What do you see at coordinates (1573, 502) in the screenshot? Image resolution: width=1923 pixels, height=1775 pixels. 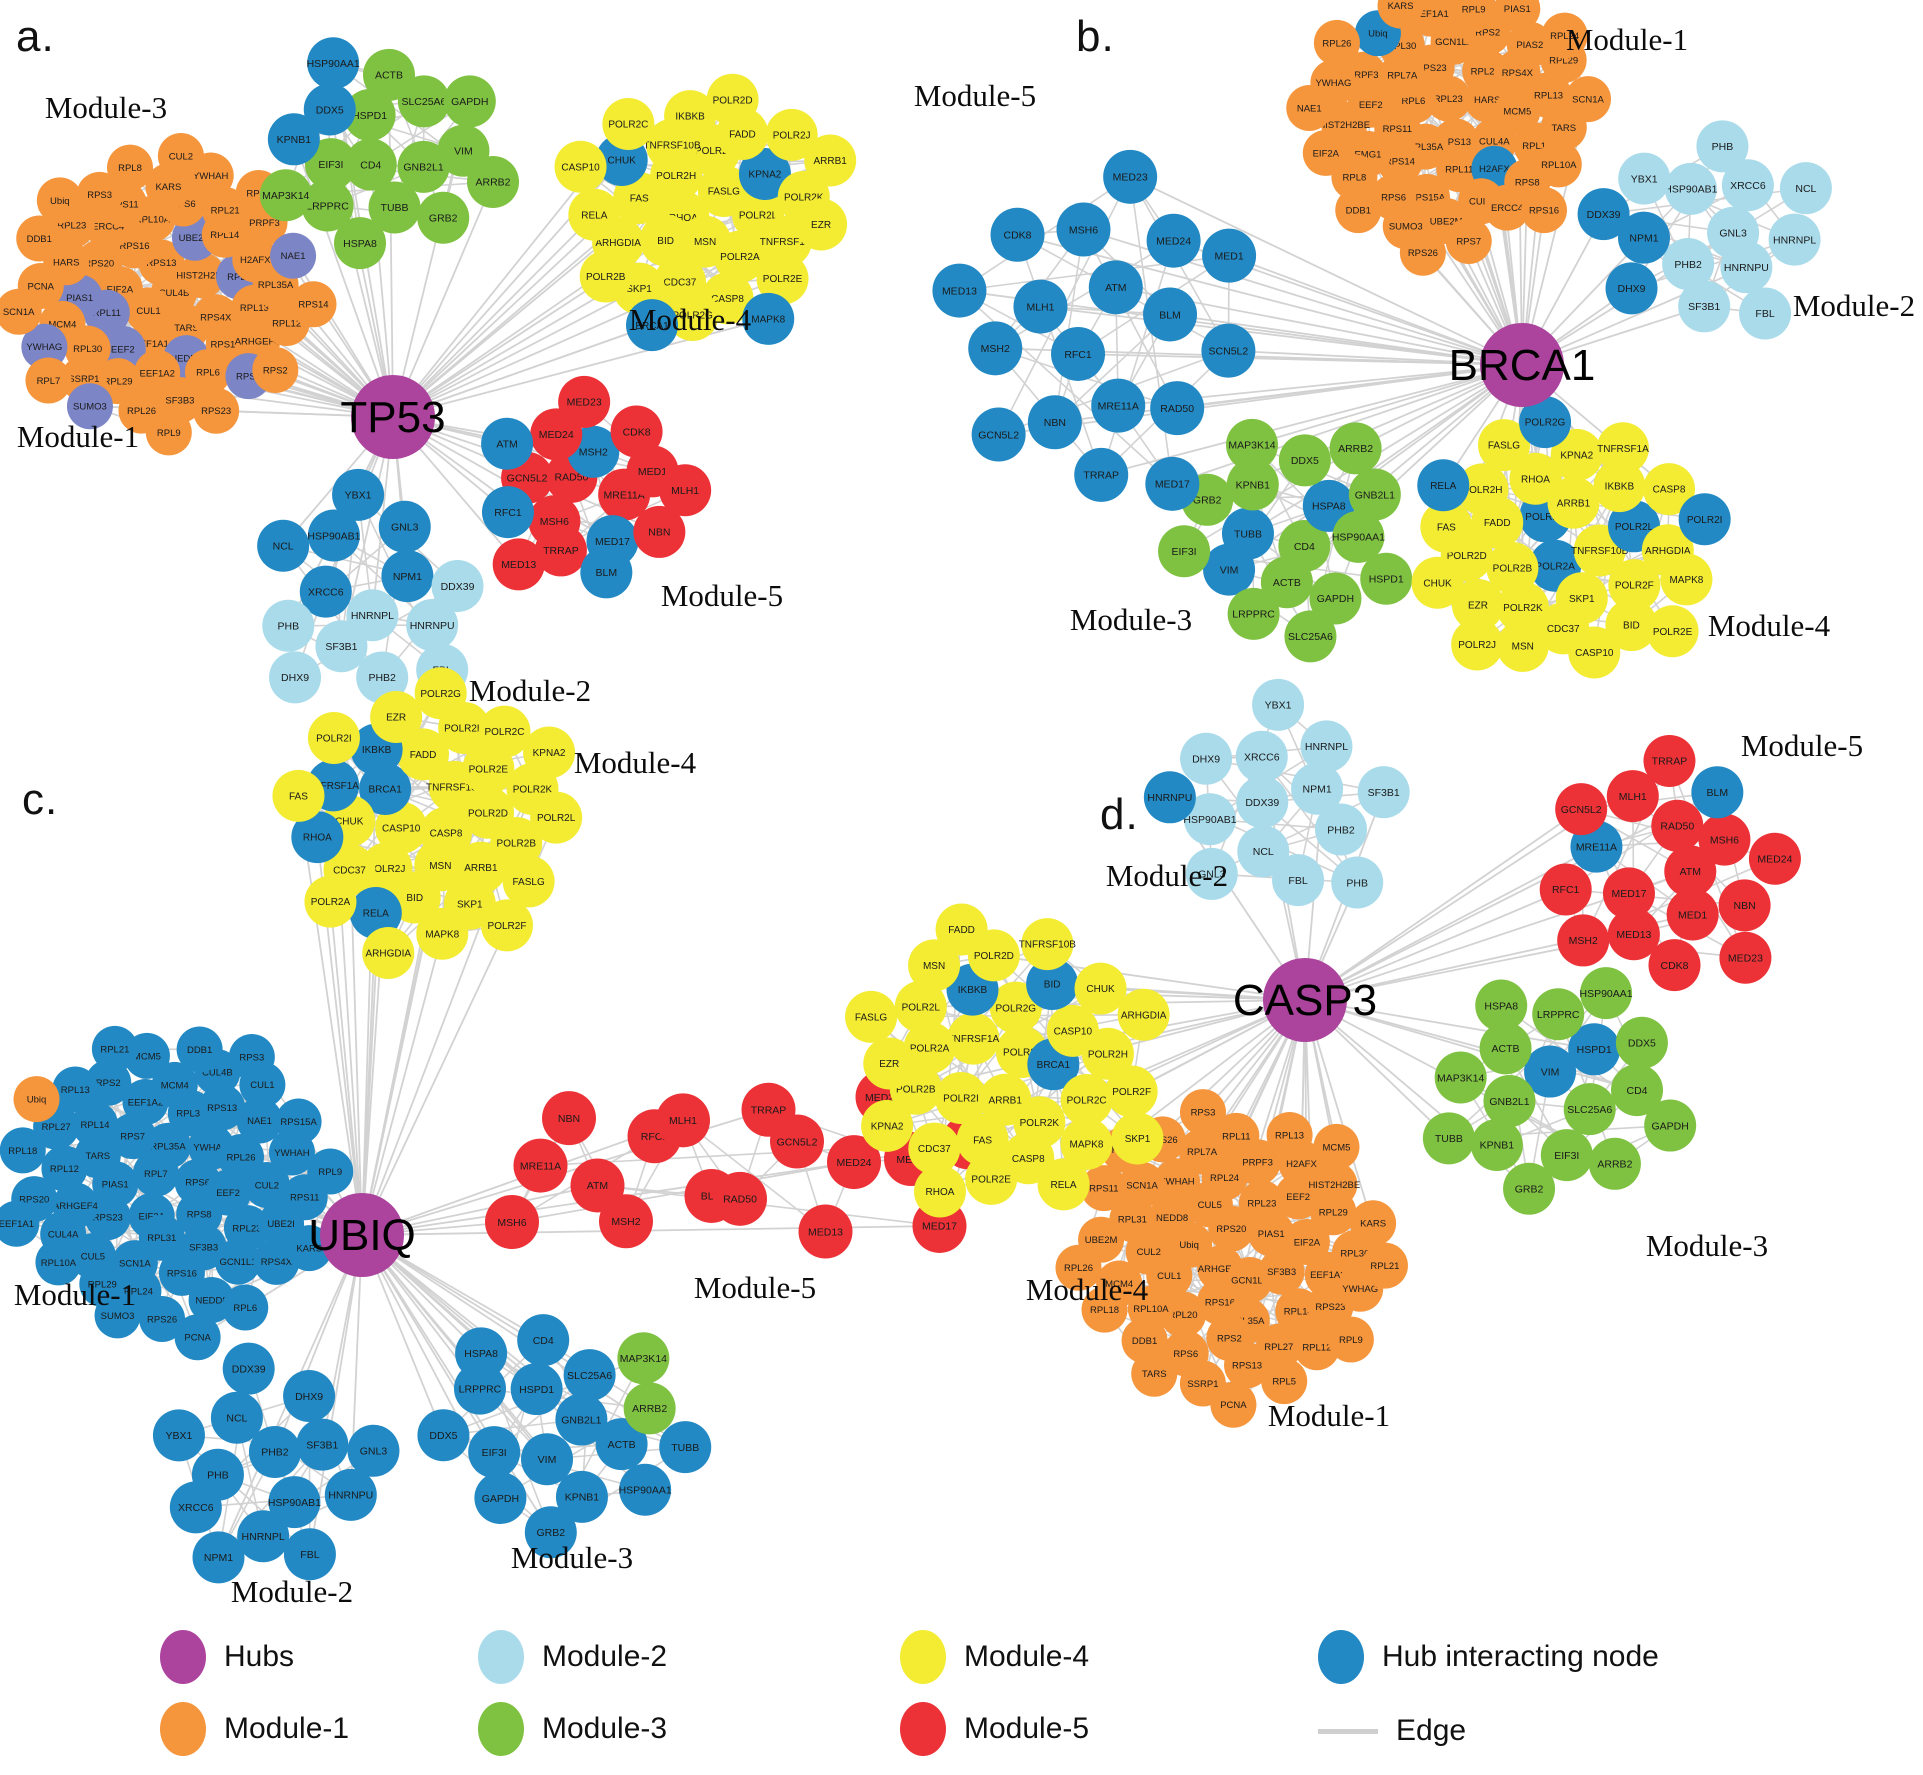 I see `network-node: ARRB1` at bounding box center [1573, 502].